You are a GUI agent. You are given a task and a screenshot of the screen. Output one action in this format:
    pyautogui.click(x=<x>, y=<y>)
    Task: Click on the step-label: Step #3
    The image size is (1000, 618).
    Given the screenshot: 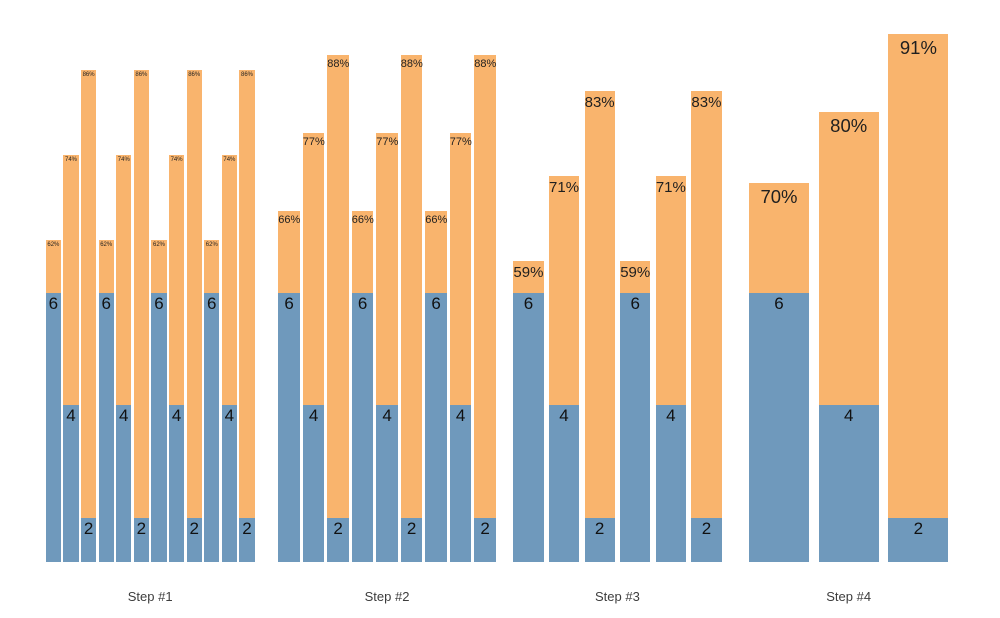 What is the action you would take?
    pyautogui.click(x=617, y=596)
    